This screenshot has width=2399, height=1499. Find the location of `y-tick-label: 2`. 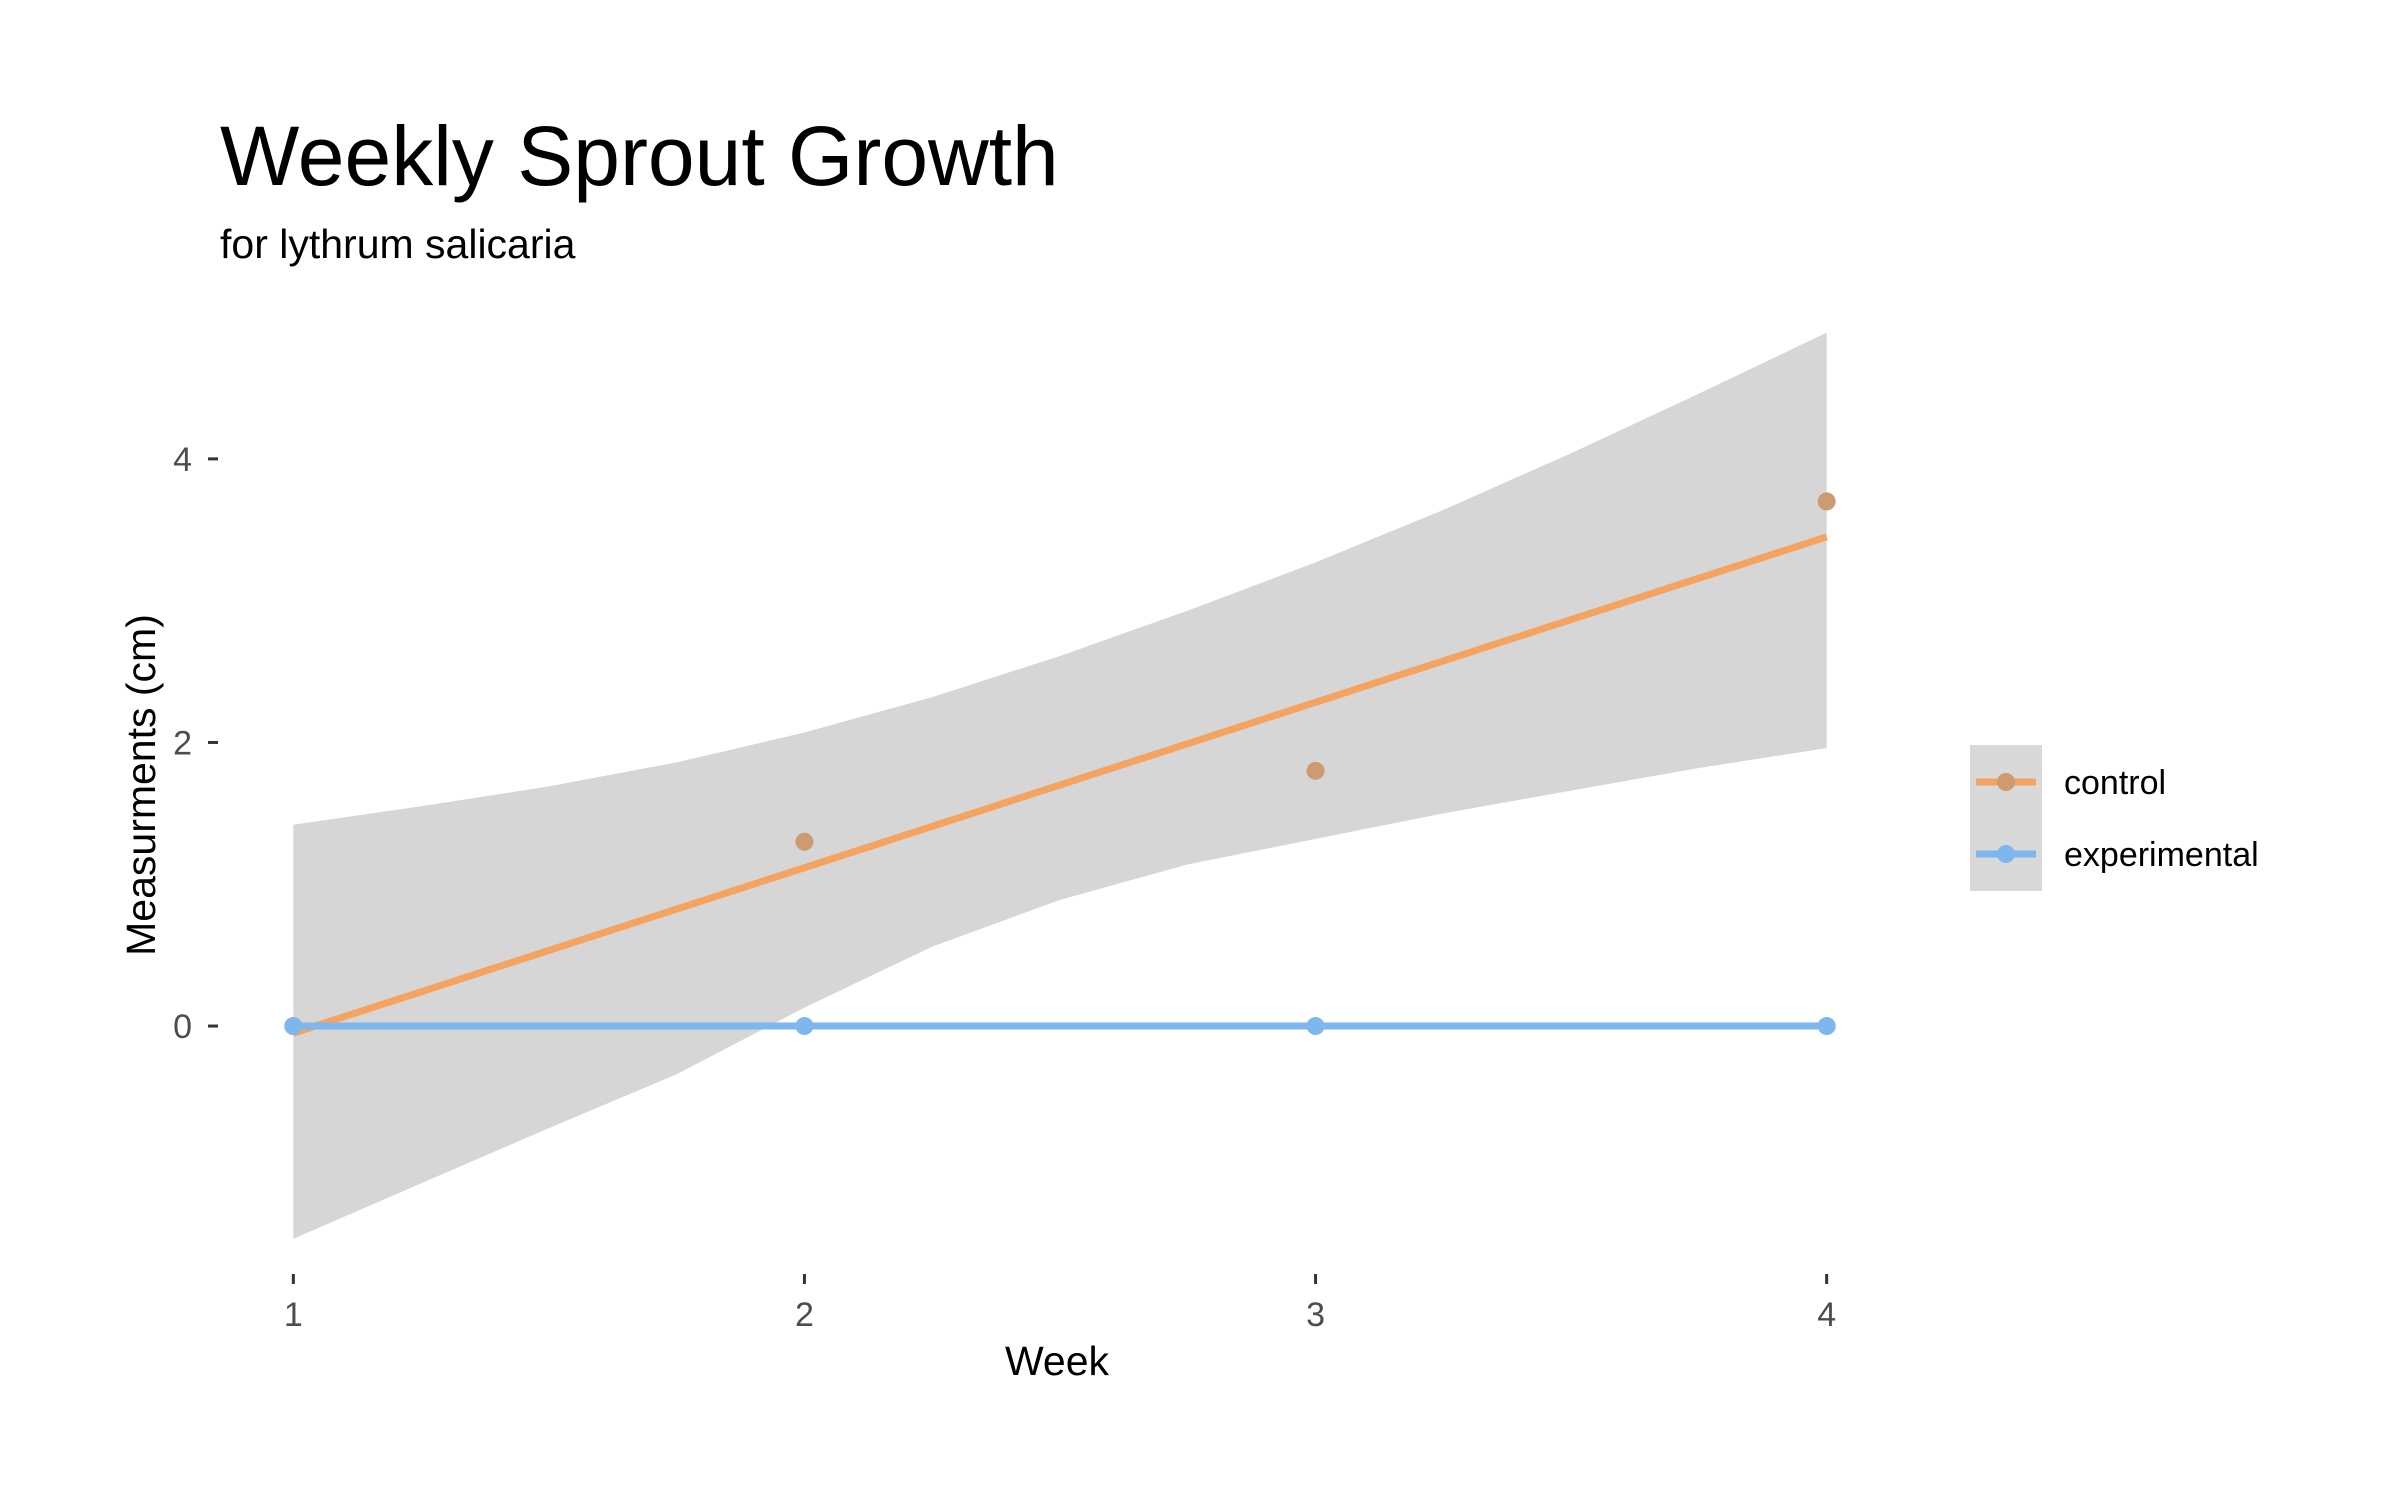

y-tick-label: 2 is located at coordinates (182, 743).